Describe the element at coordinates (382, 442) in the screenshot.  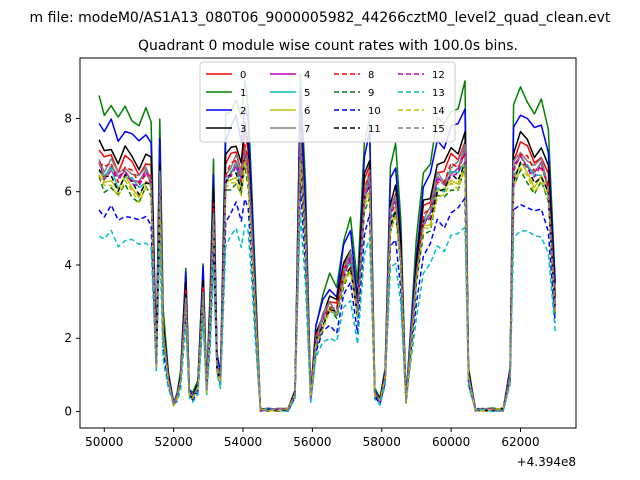
I see `x-tick-label: 58000` at that location.